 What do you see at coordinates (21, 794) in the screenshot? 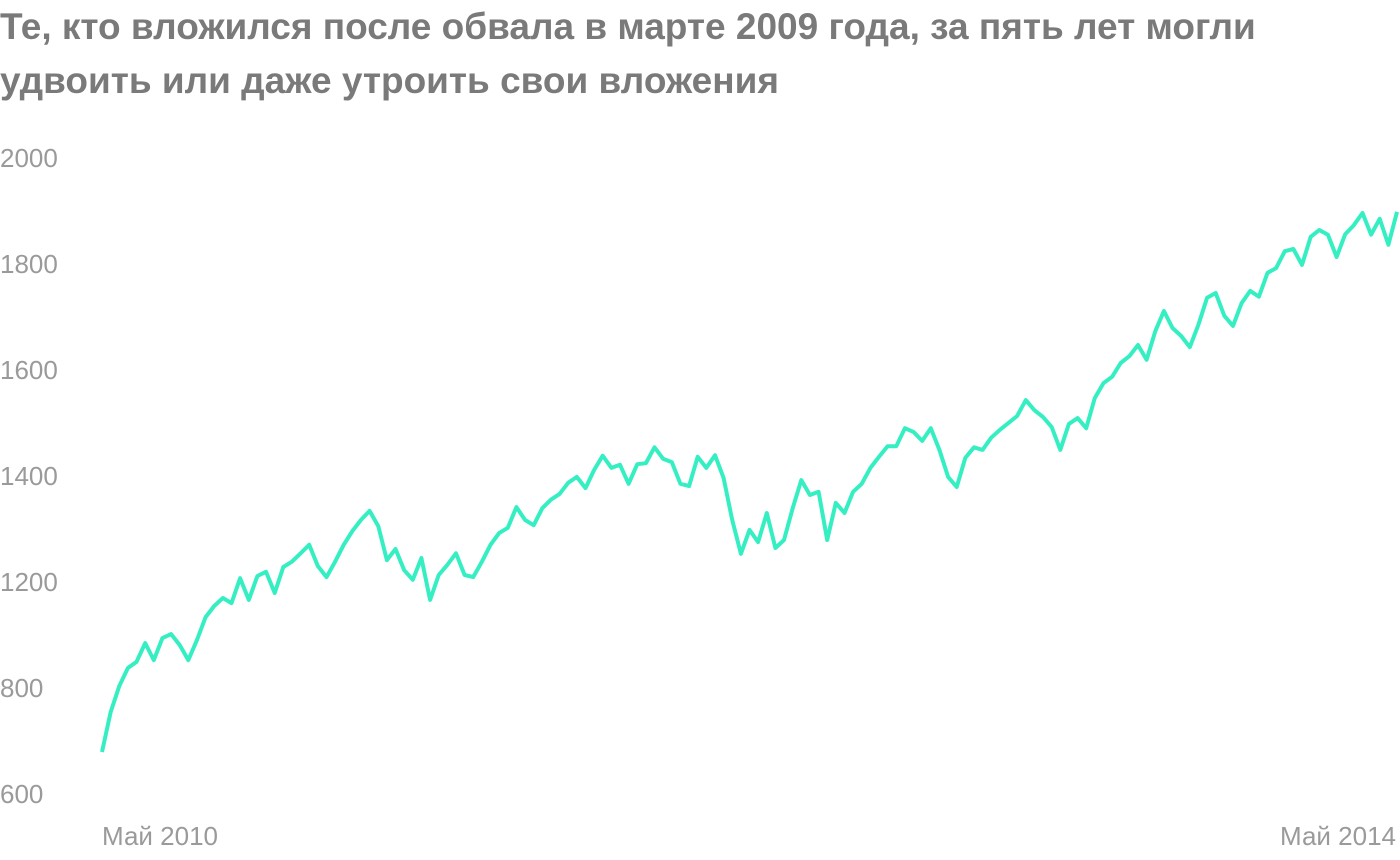
I see `y-tick-label: 600` at bounding box center [21, 794].